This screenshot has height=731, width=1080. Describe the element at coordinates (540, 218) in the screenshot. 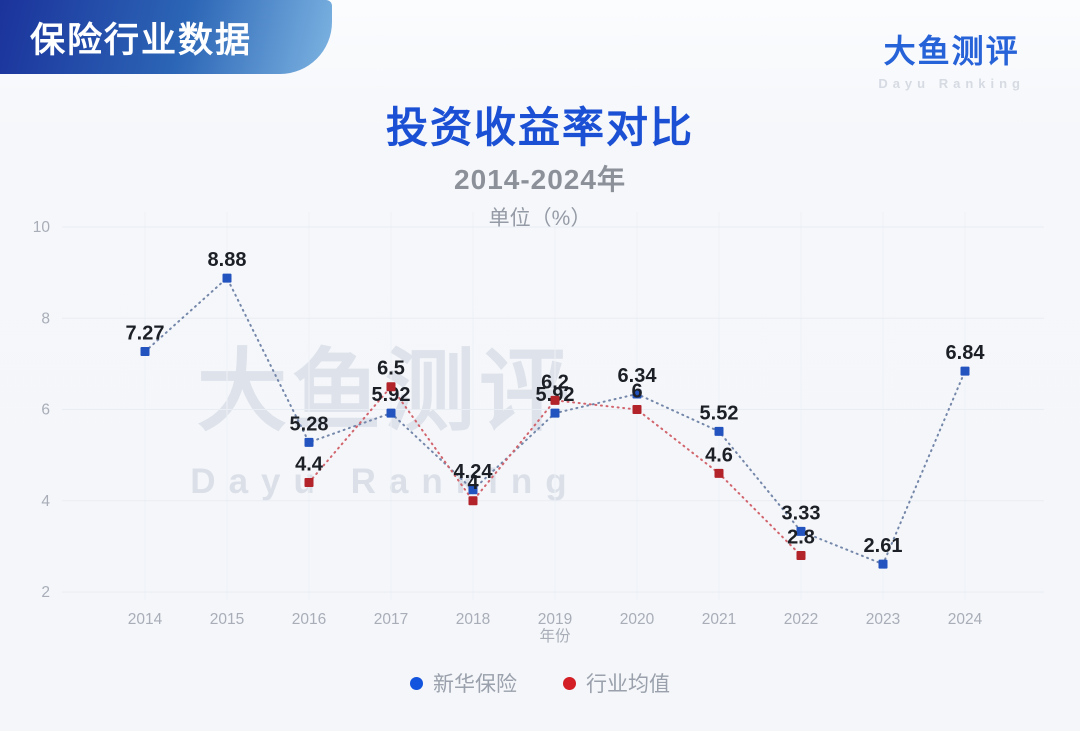

I see `unit-label: 单位（%）` at that location.